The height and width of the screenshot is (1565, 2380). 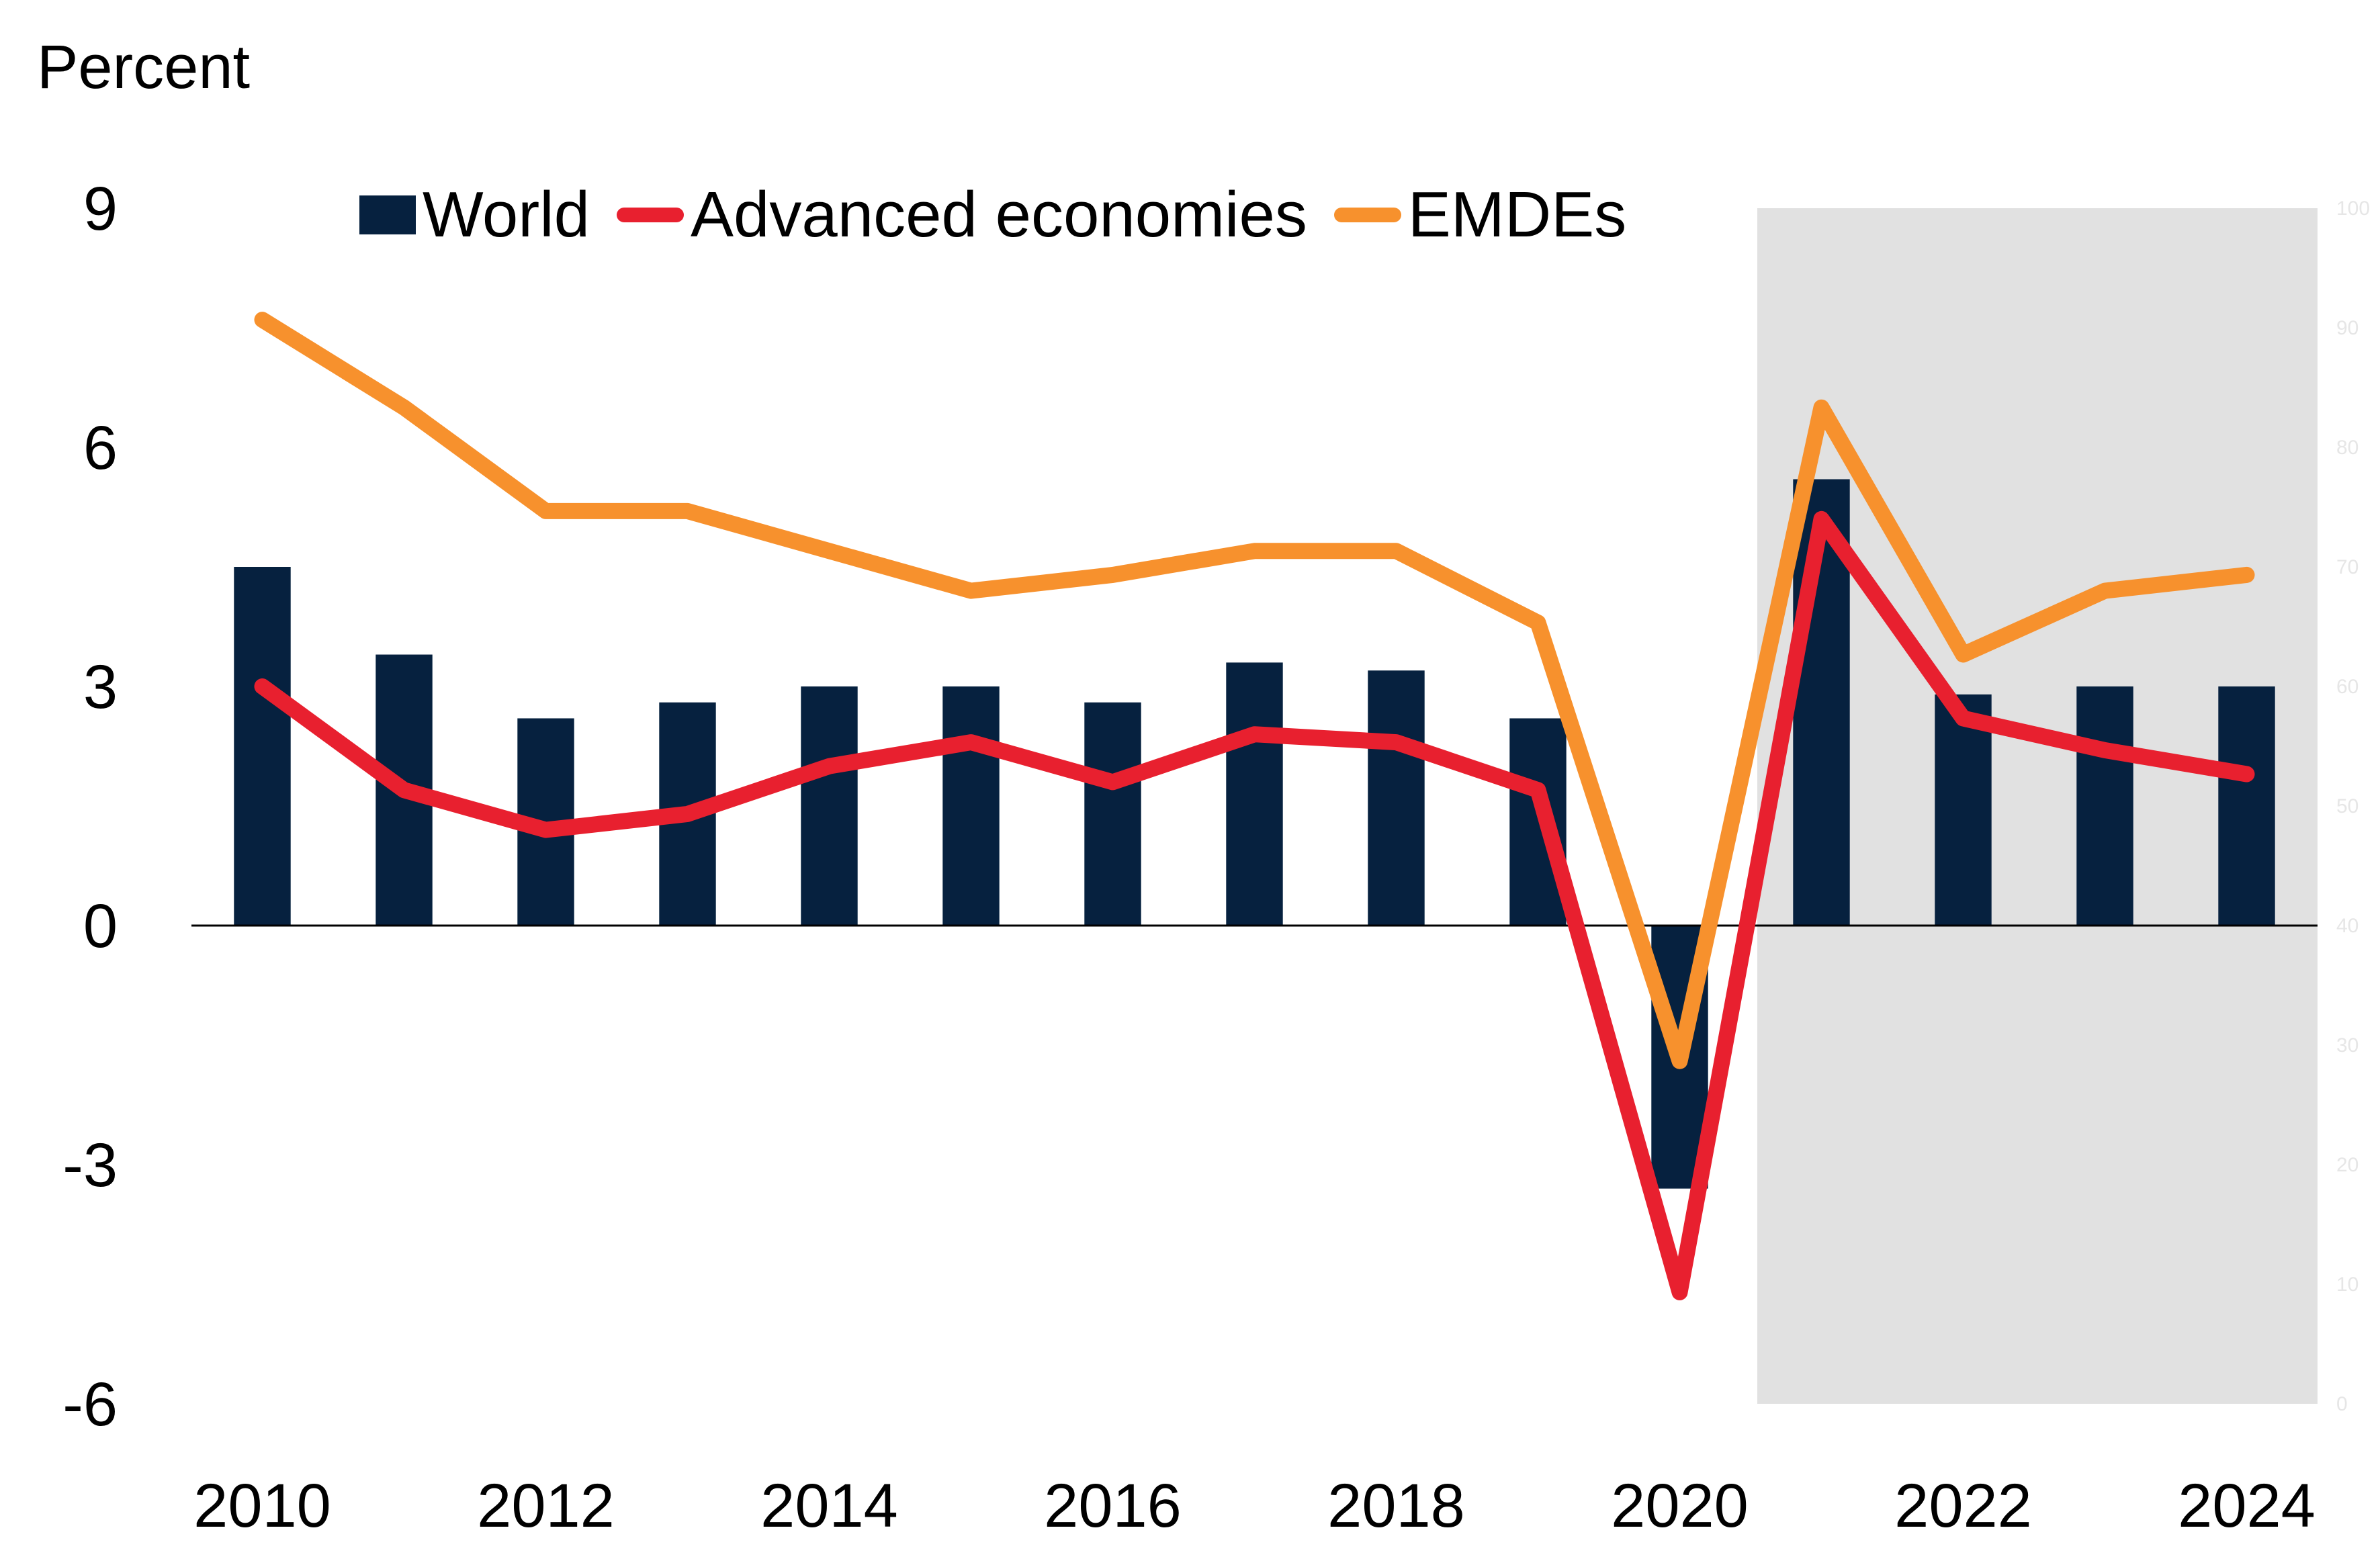 What do you see at coordinates (1963, 810) in the screenshot?
I see `bar-world-2022` at bounding box center [1963, 810].